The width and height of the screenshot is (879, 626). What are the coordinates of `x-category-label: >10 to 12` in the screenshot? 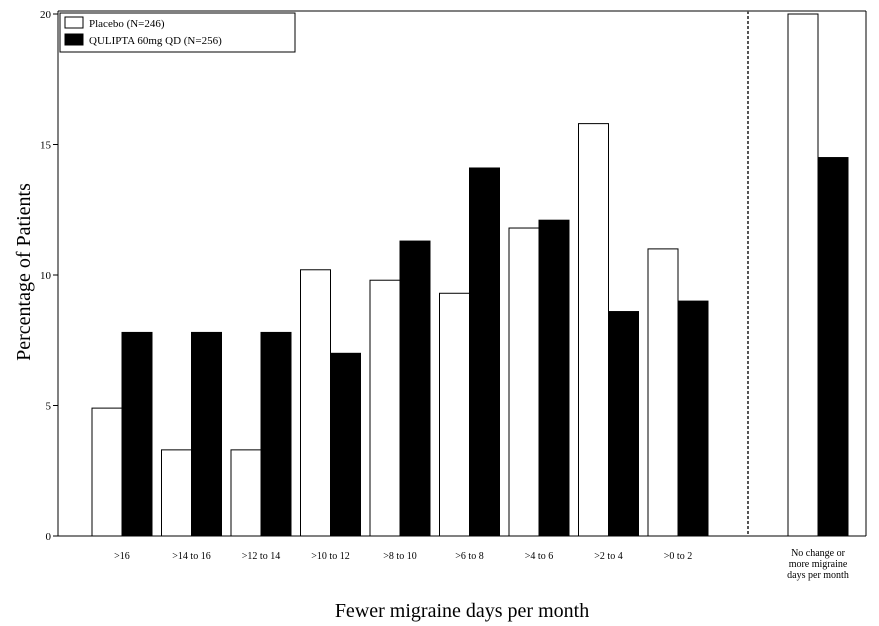 It's located at (330, 556).